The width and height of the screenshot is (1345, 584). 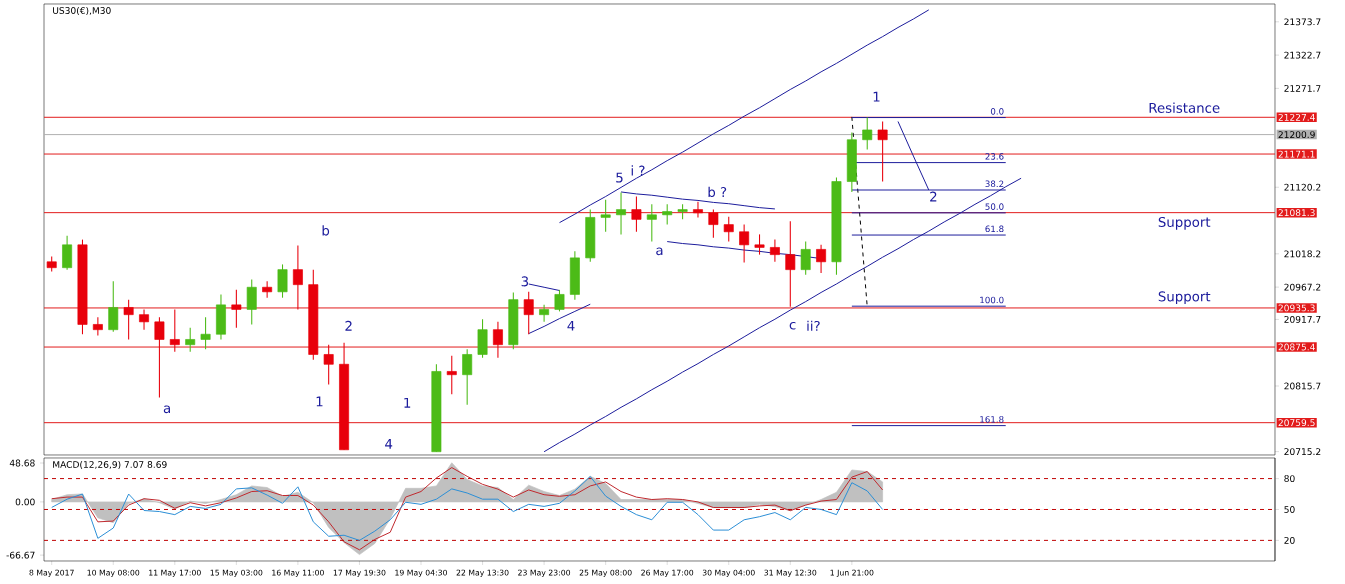 What do you see at coordinates (1184, 107) in the screenshot?
I see `annotation: Resistance` at bounding box center [1184, 107].